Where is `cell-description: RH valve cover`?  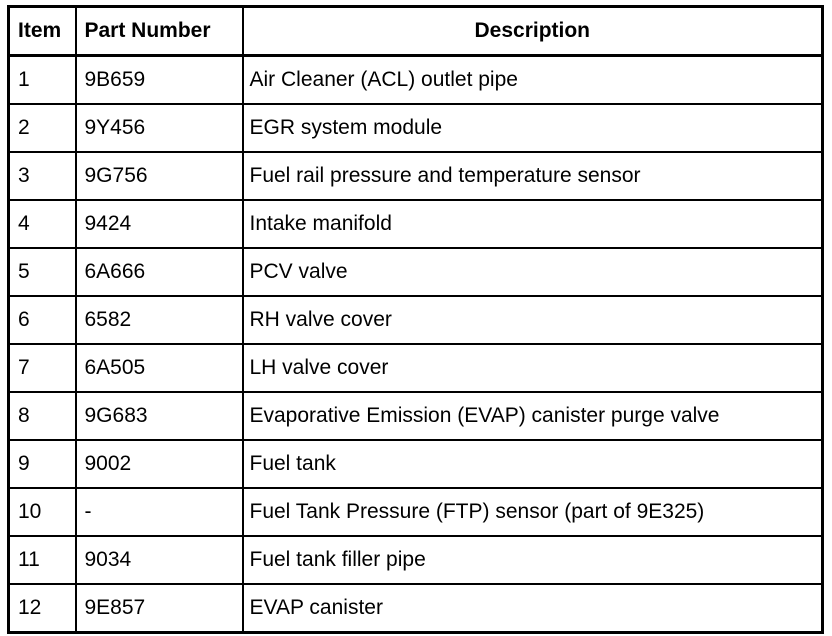
cell-description: RH valve cover is located at coordinates (532, 320).